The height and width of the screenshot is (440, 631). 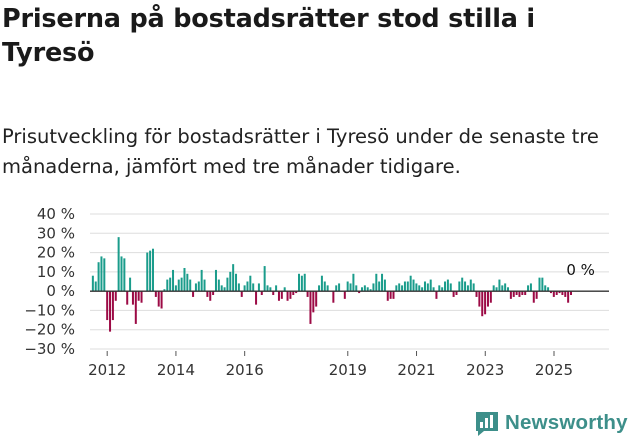 I want to click on y-tick-label: 30 %, so click(x=56, y=233).